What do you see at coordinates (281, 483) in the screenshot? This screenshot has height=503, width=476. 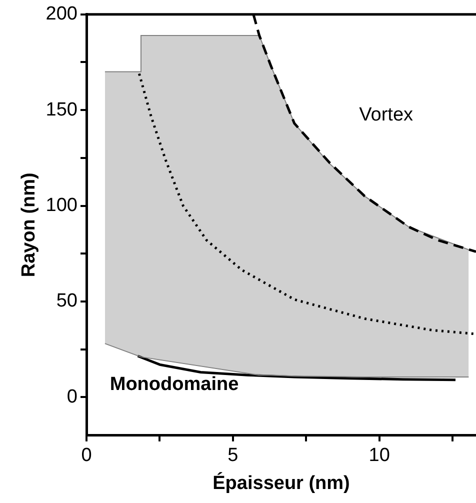 I see `x-axis-title: Épaisseur (nm)` at bounding box center [281, 483].